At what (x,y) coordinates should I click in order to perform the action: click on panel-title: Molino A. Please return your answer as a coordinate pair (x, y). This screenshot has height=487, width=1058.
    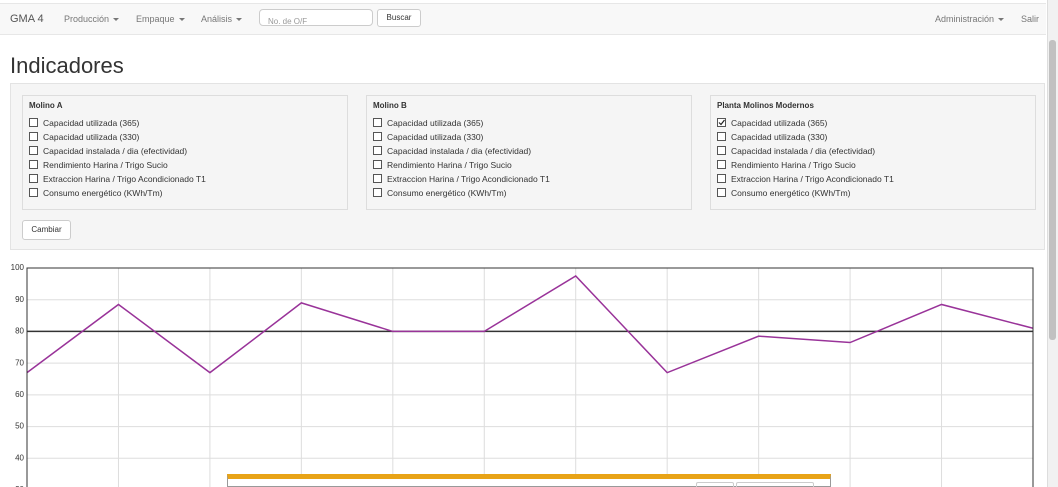
    Looking at the image, I should click on (46, 105).